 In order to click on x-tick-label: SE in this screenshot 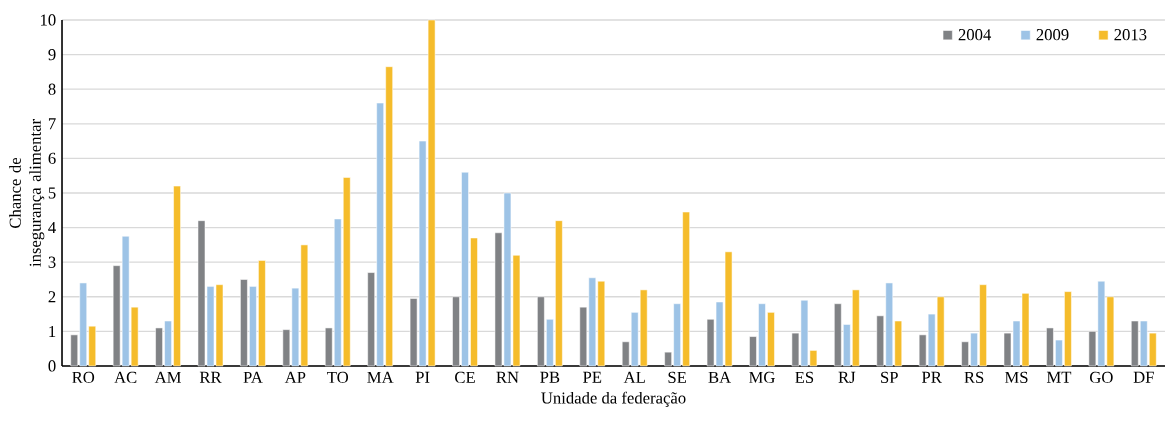, I will do `click(677, 377)`.